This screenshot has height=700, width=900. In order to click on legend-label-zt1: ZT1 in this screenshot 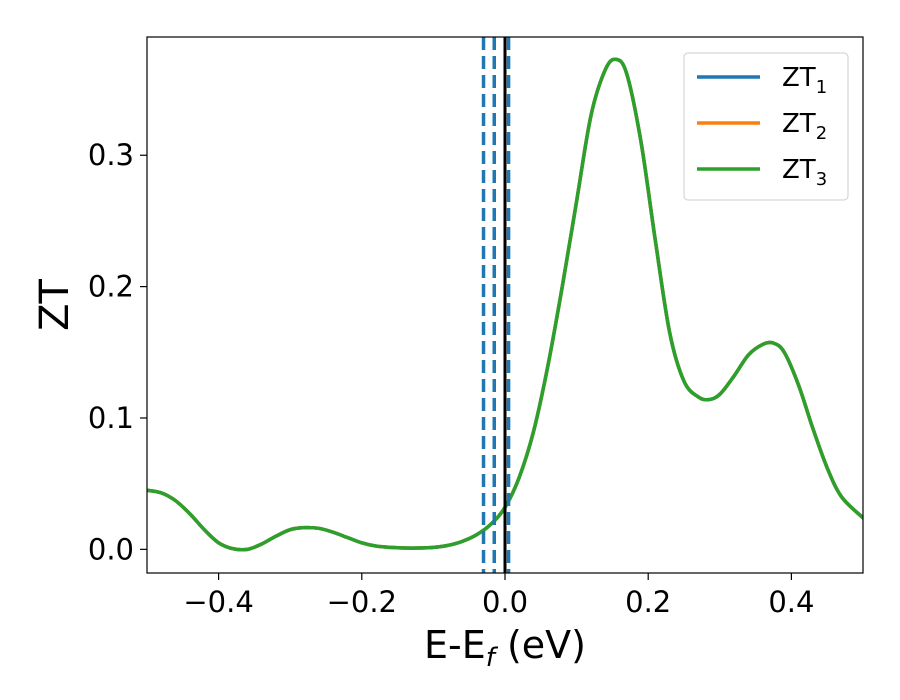, I will do `click(804, 80)`.